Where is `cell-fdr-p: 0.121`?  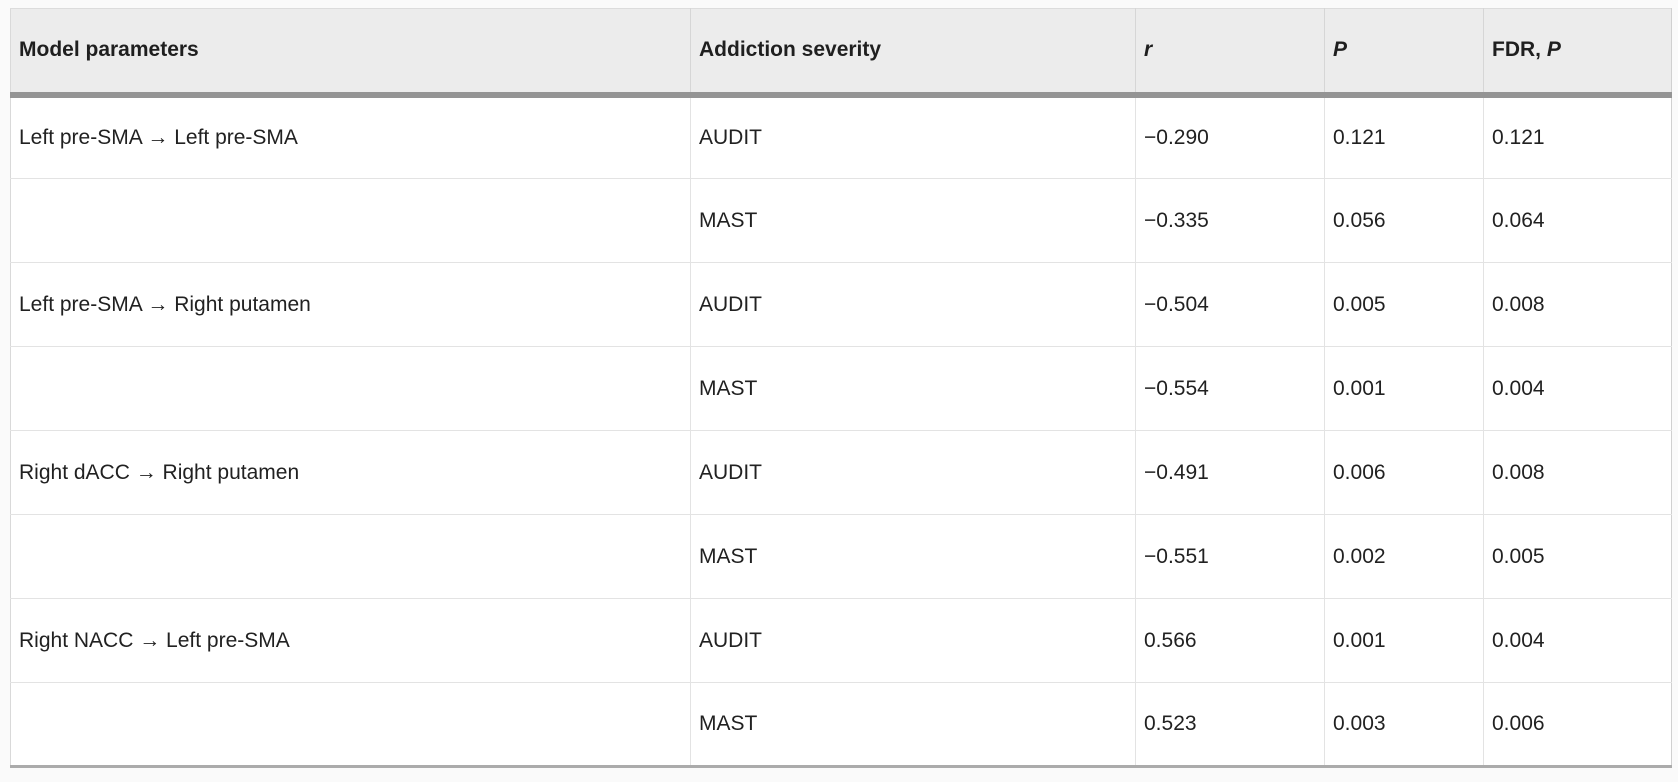 cell-fdr-p: 0.121 is located at coordinates (1577, 136).